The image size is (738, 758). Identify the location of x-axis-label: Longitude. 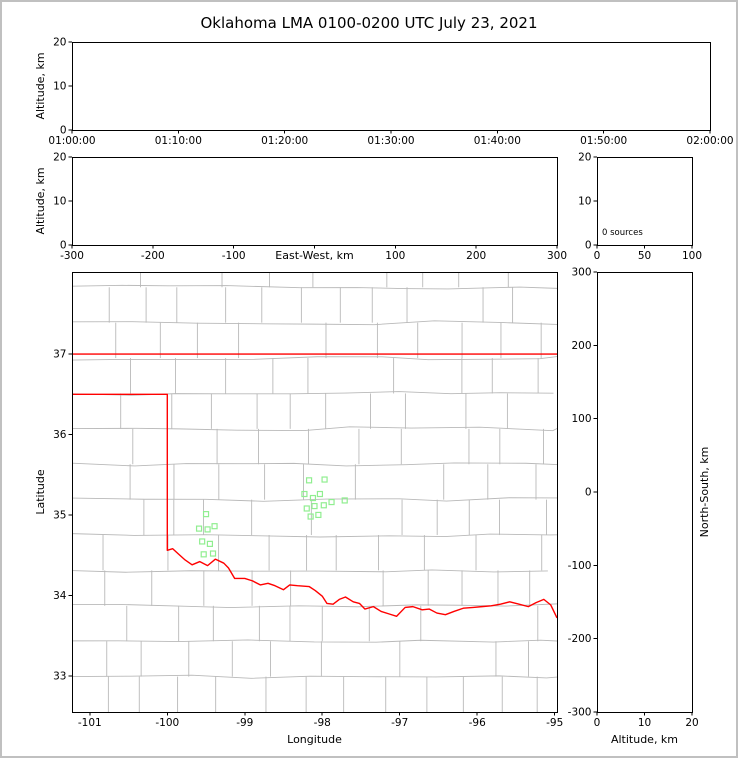
(314, 739).